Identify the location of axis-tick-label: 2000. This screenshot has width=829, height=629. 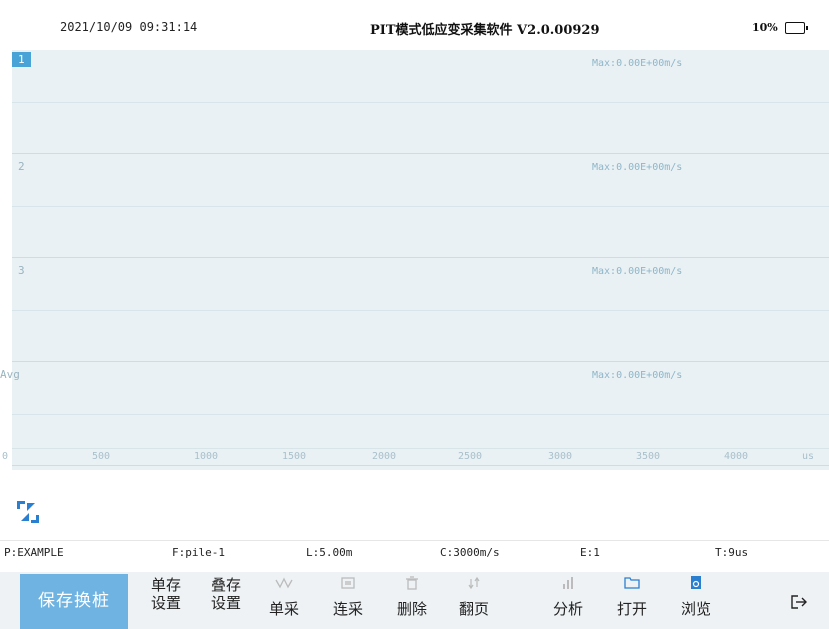
(384, 456).